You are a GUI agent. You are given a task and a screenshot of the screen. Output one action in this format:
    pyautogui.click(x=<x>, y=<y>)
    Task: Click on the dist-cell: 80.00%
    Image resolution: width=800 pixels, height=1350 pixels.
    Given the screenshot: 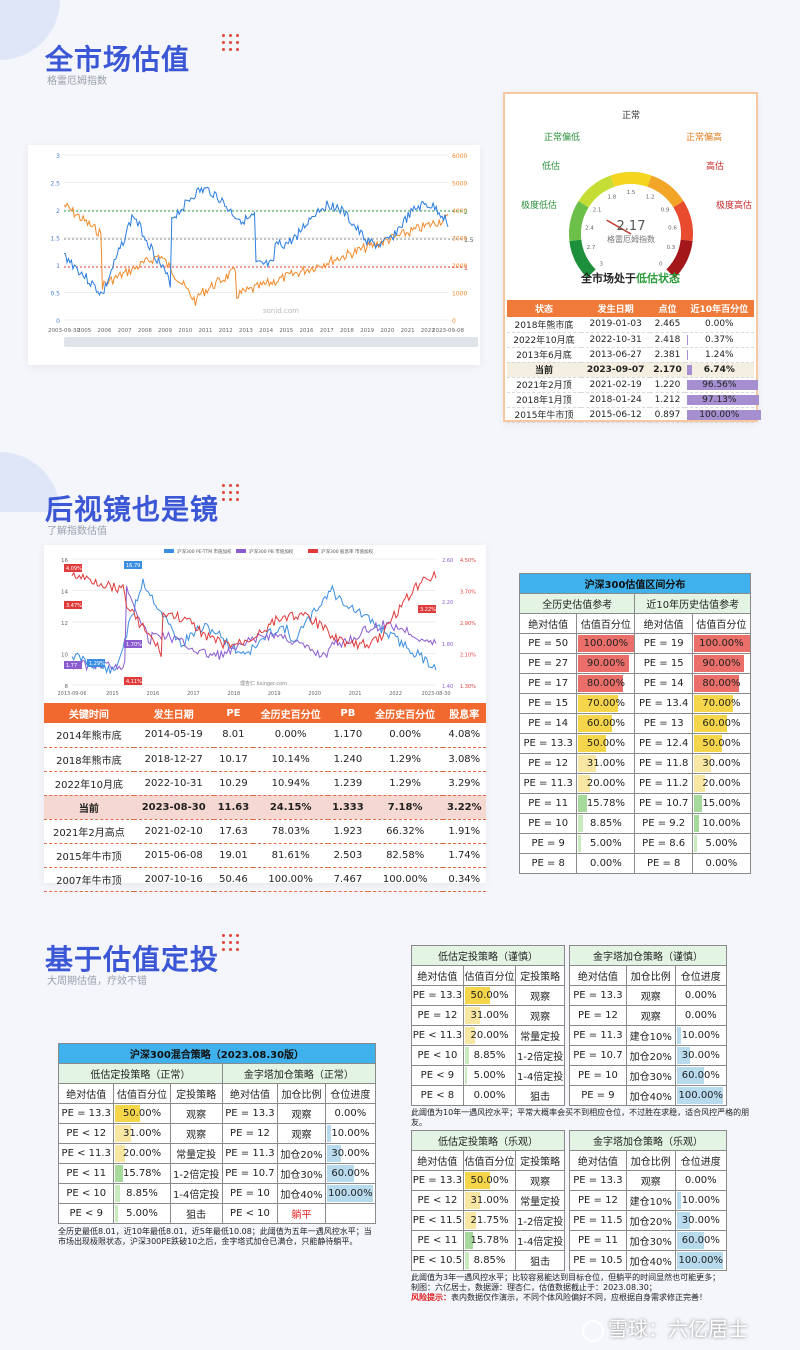 What is the action you would take?
    pyautogui.click(x=606, y=683)
    